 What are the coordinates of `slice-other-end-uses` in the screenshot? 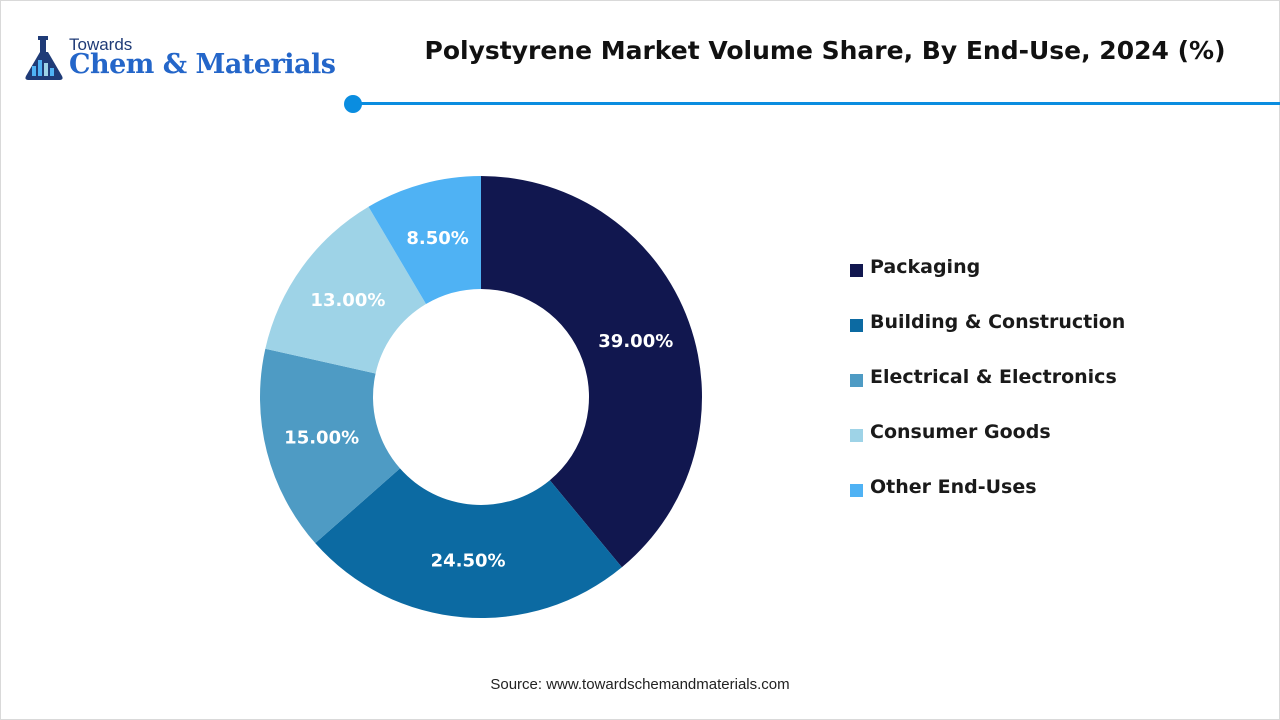 It's located at (424, 240).